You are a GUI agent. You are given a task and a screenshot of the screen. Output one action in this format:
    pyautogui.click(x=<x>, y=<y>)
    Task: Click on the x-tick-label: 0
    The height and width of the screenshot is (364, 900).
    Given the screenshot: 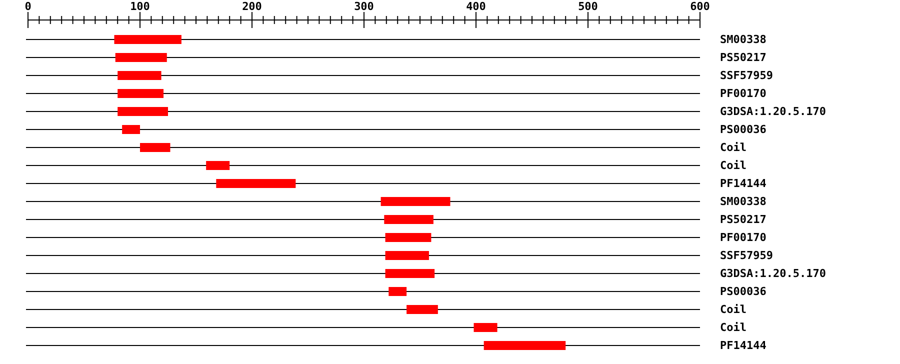 What is the action you would take?
    pyautogui.click(x=28, y=6)
    